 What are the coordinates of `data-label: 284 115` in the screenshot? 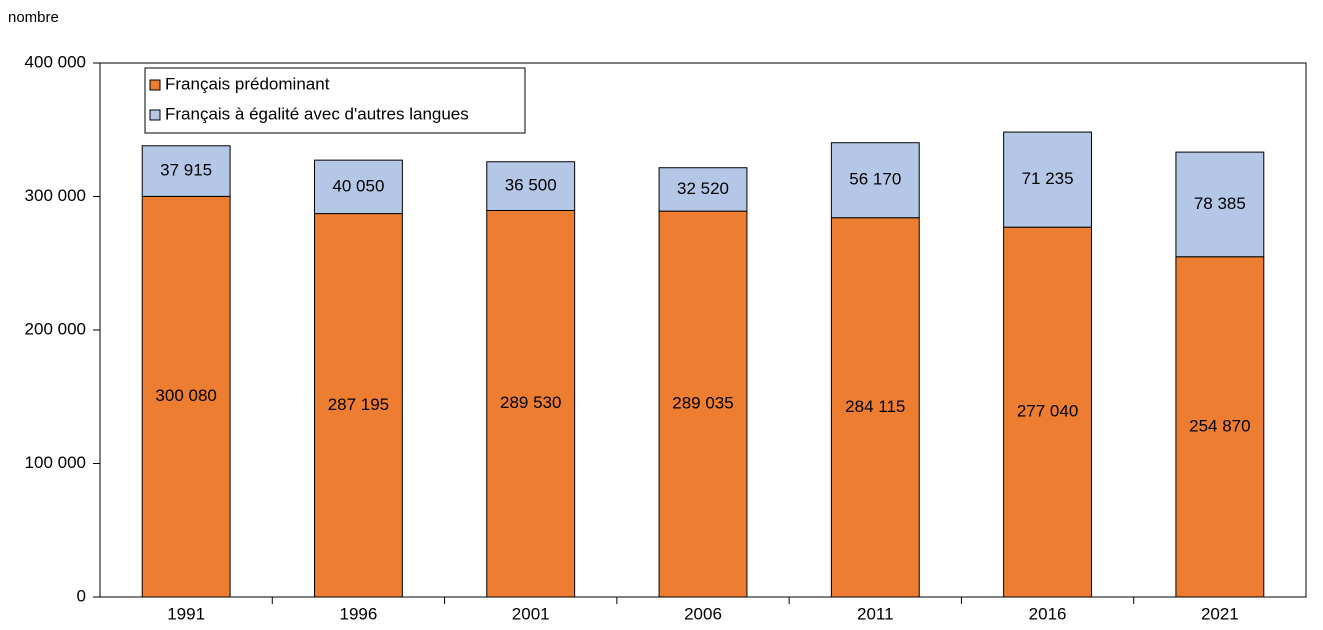 It's located at (875, 406).